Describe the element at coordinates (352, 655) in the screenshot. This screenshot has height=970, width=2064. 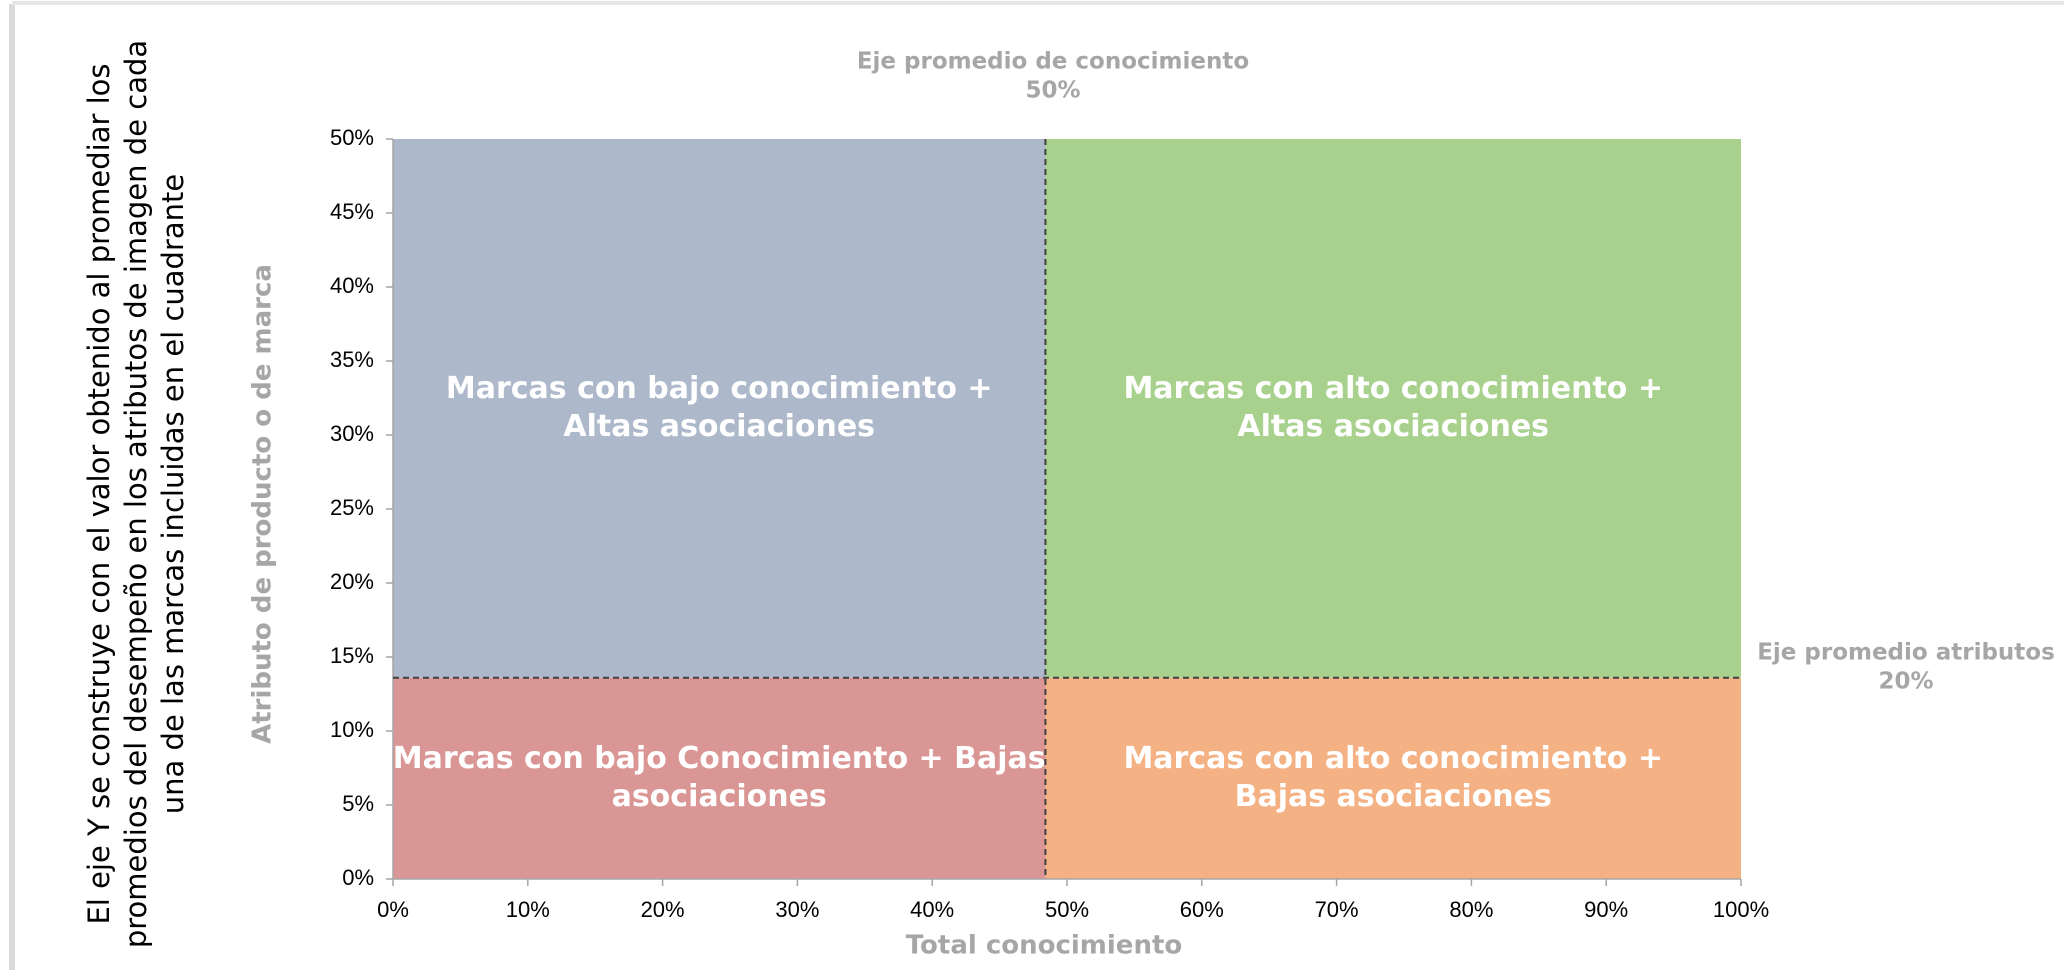
I see `y-tick-label: 15%` at that location.